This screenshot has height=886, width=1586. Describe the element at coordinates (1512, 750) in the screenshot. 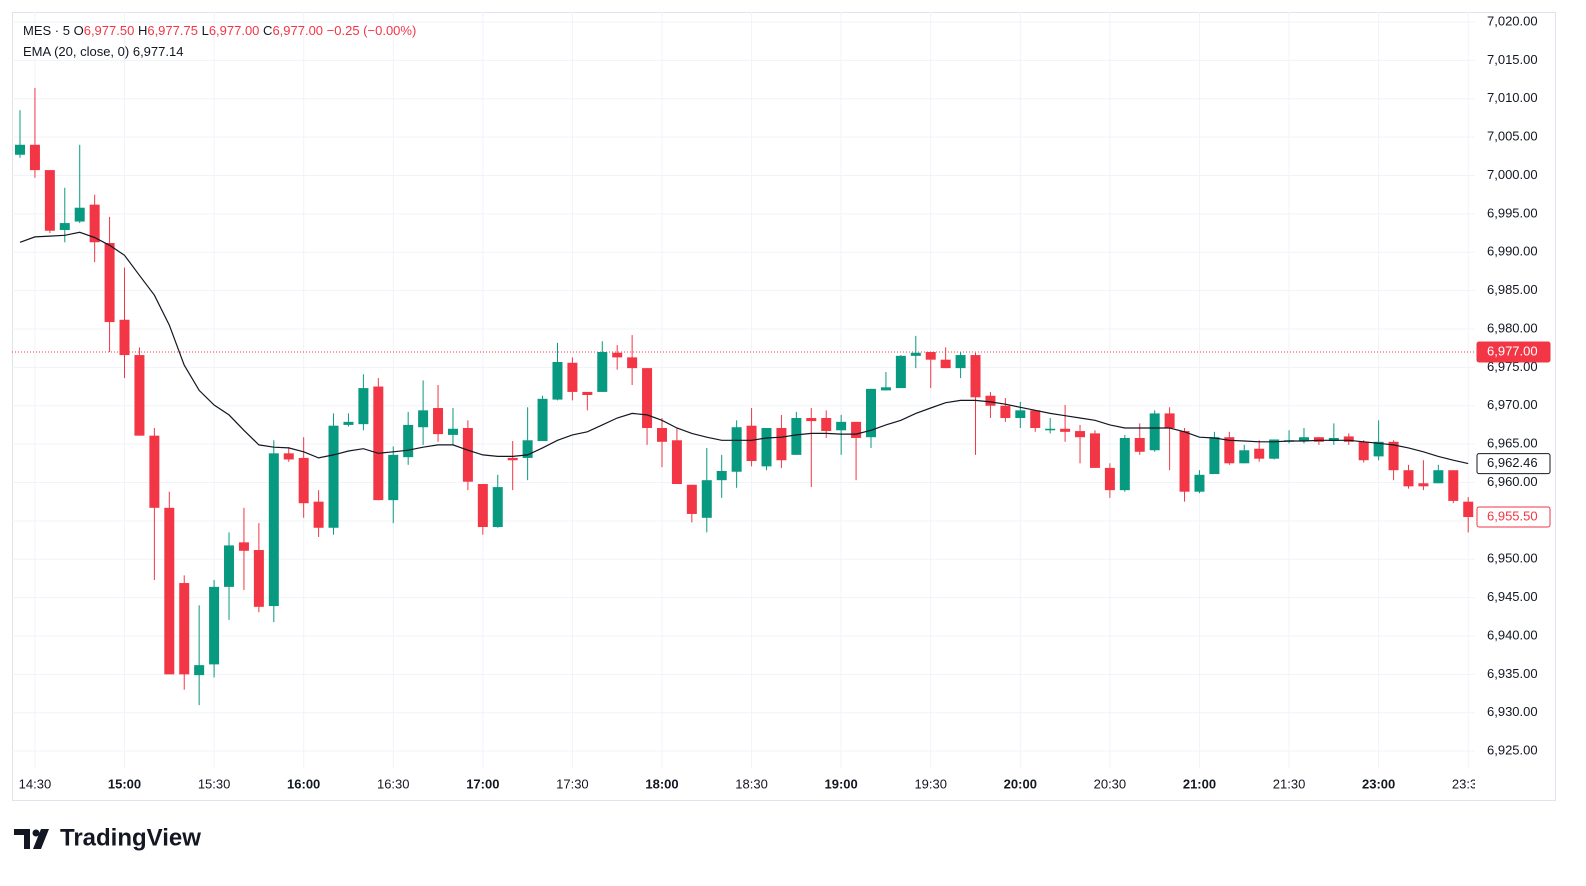

I see `y-tick-label: 6,925.00` at that location.